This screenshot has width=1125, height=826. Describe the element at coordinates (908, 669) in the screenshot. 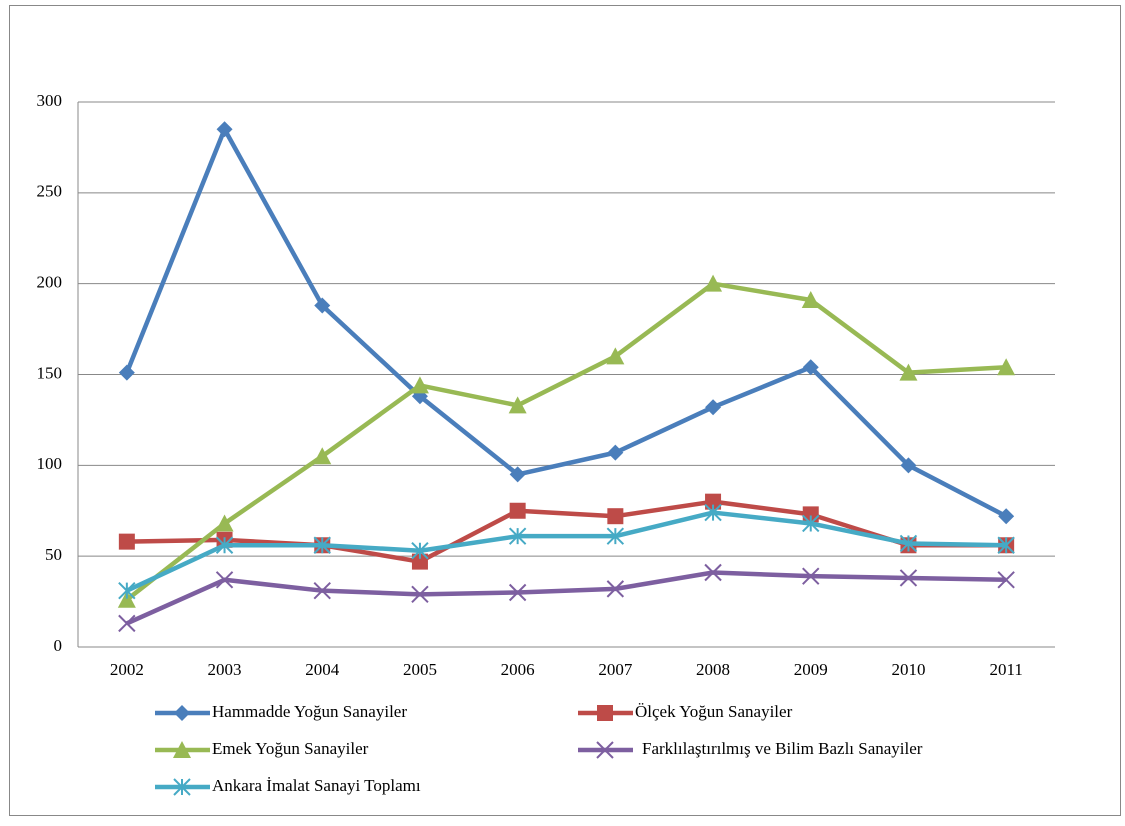

I see `x-tick-label: 2010` at that location.